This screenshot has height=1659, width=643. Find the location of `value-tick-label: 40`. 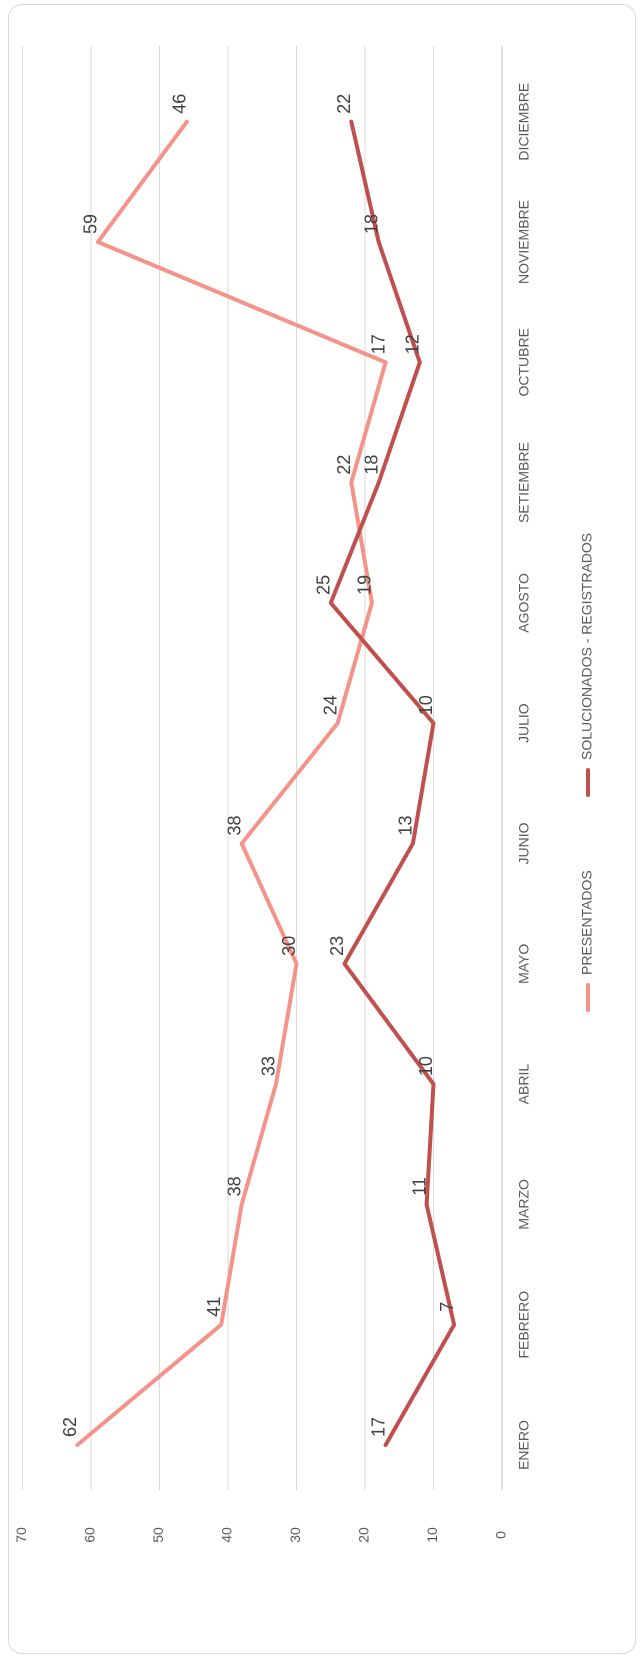

value-tick-label: 40 is located at coordinates (227, 1535).